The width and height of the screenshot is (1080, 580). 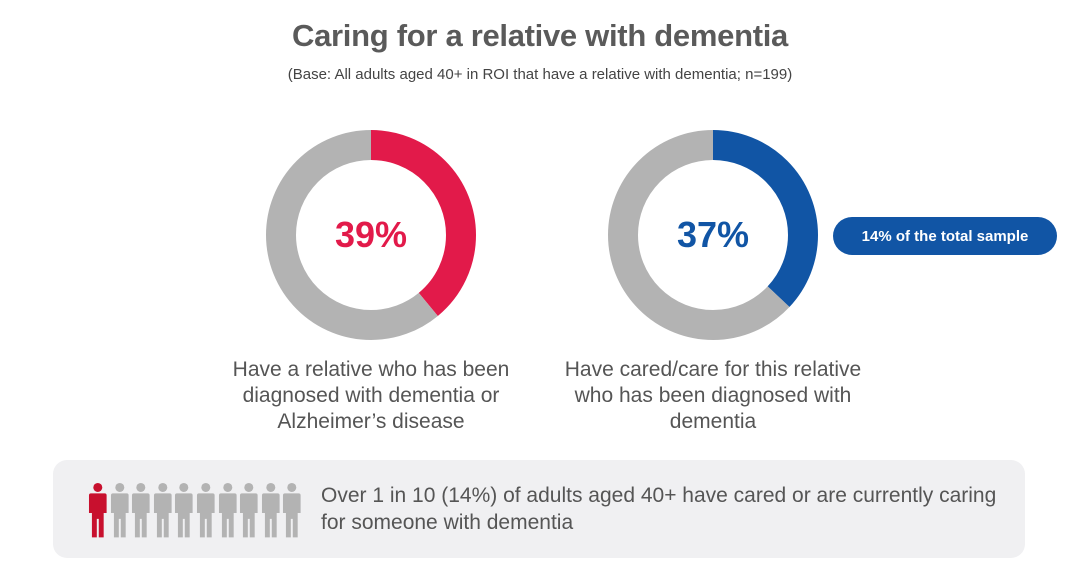 I want to click on people-icon-row, so click(x=195, y=510).